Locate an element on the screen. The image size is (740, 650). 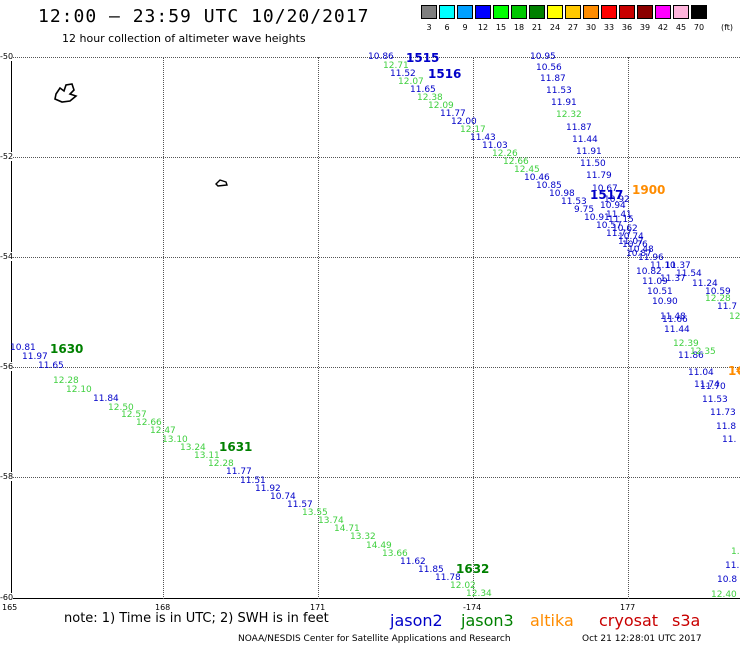
lon-label: 171 is located at coordinates (318, 607).